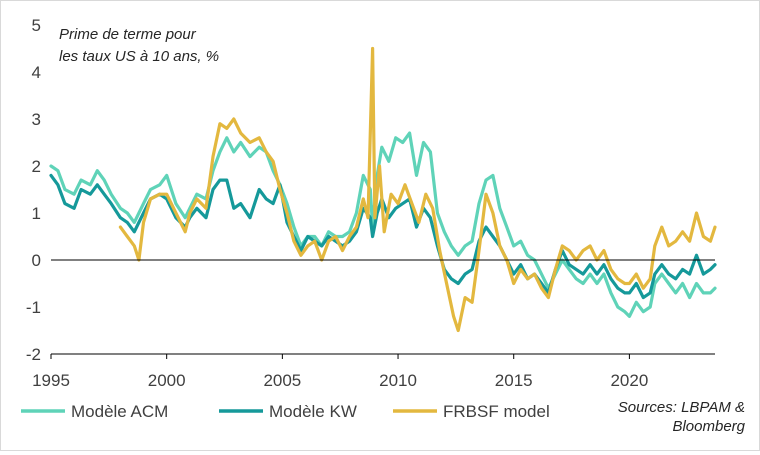 This screenshot has height=455, width=760. I want to click on y-tick-label: -1, so click(33, 307).